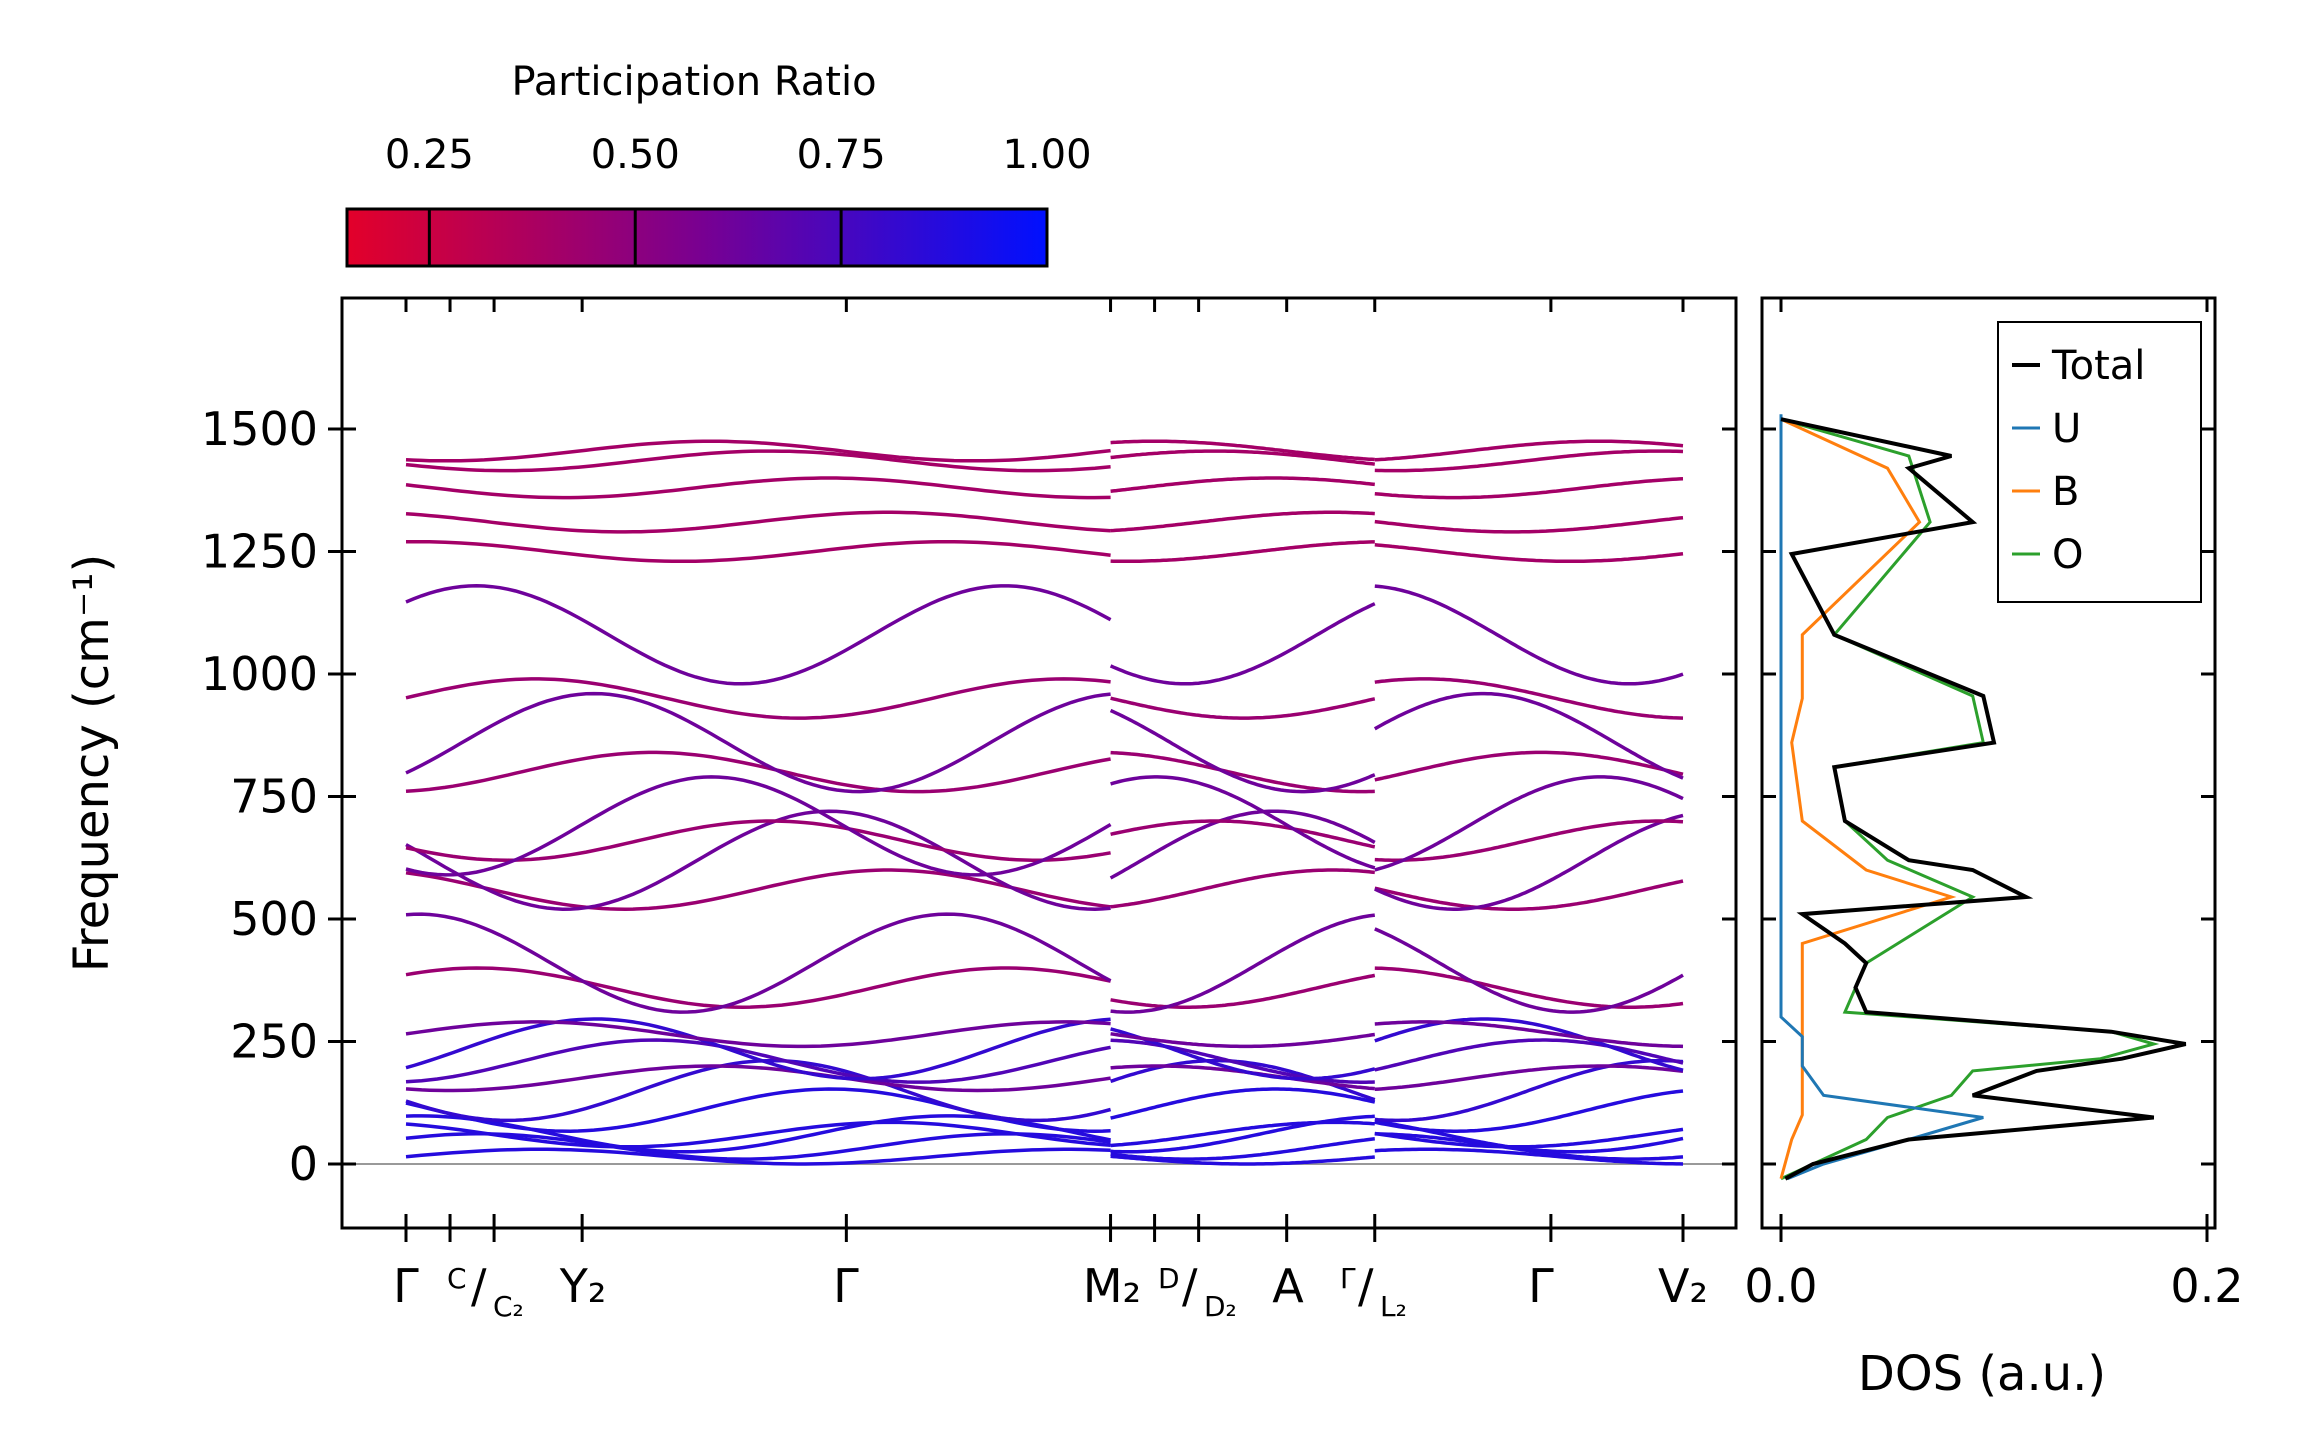 The height and width of the screenshot is (1455, 2305). Describe the element at coordinates (1046, 155) in the screenshot. I see `colorbar-tick-label: 1.00` at that location.